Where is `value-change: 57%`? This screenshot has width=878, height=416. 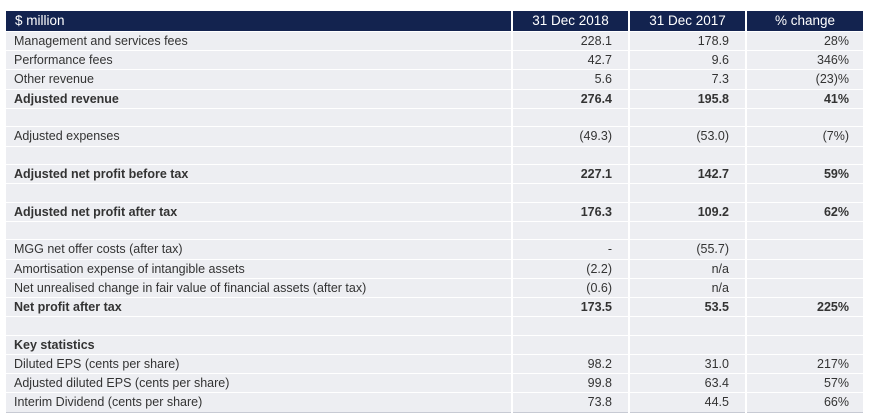 value-change: 57% is located at coordinates (804, 383).